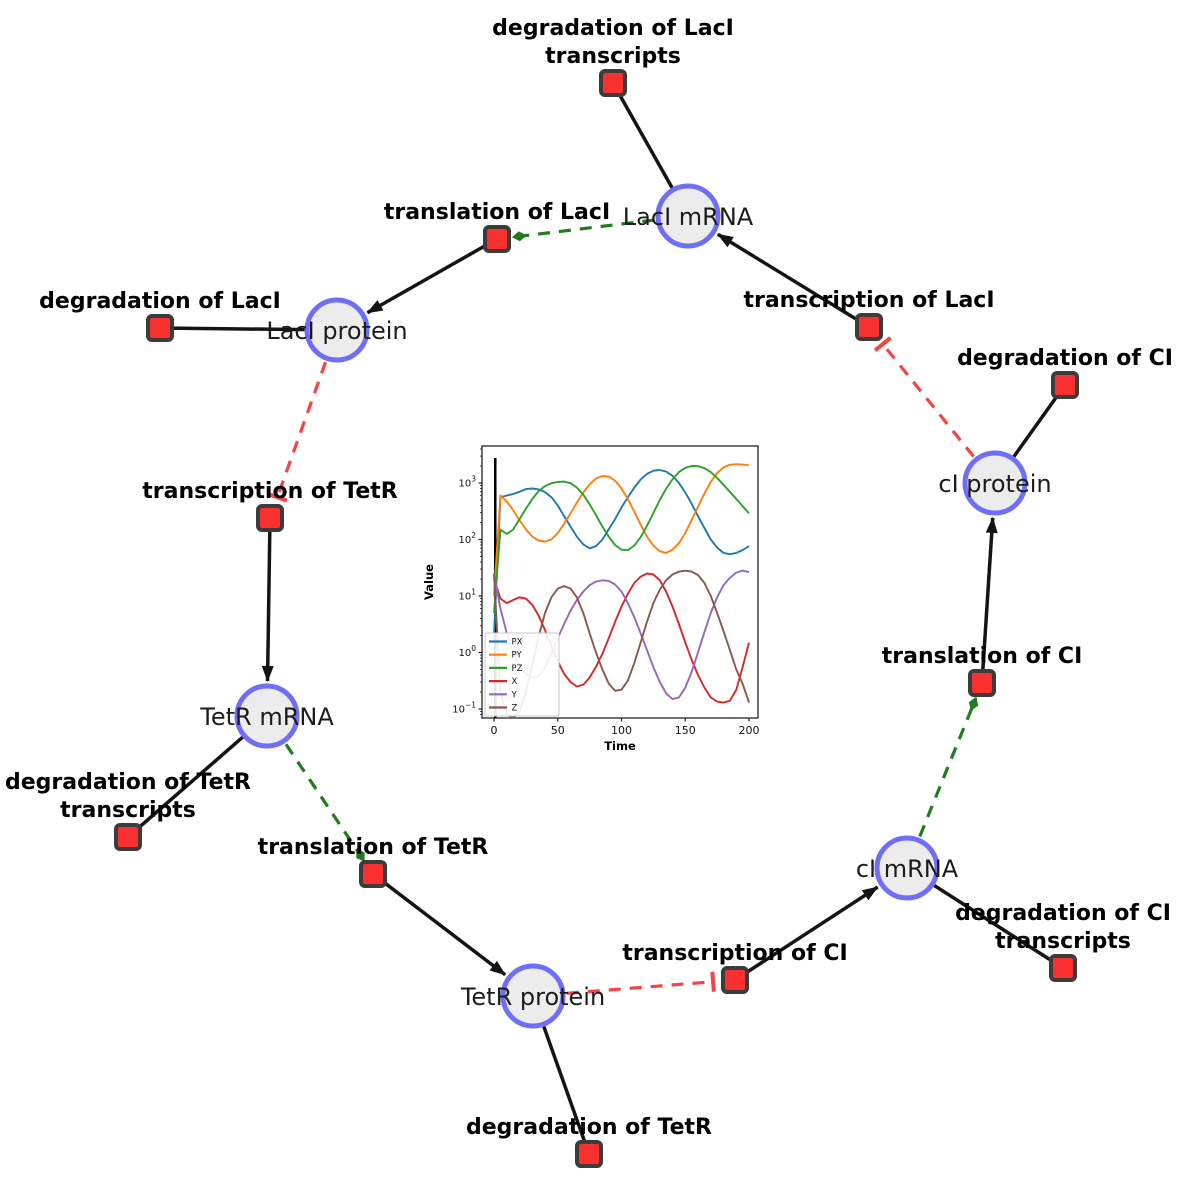 The image size is (1189, 1200). What do you see at coordinates (685, 730) in the screenshot?
I see `x-tick-label: 150` at bounding box center [685, 730].